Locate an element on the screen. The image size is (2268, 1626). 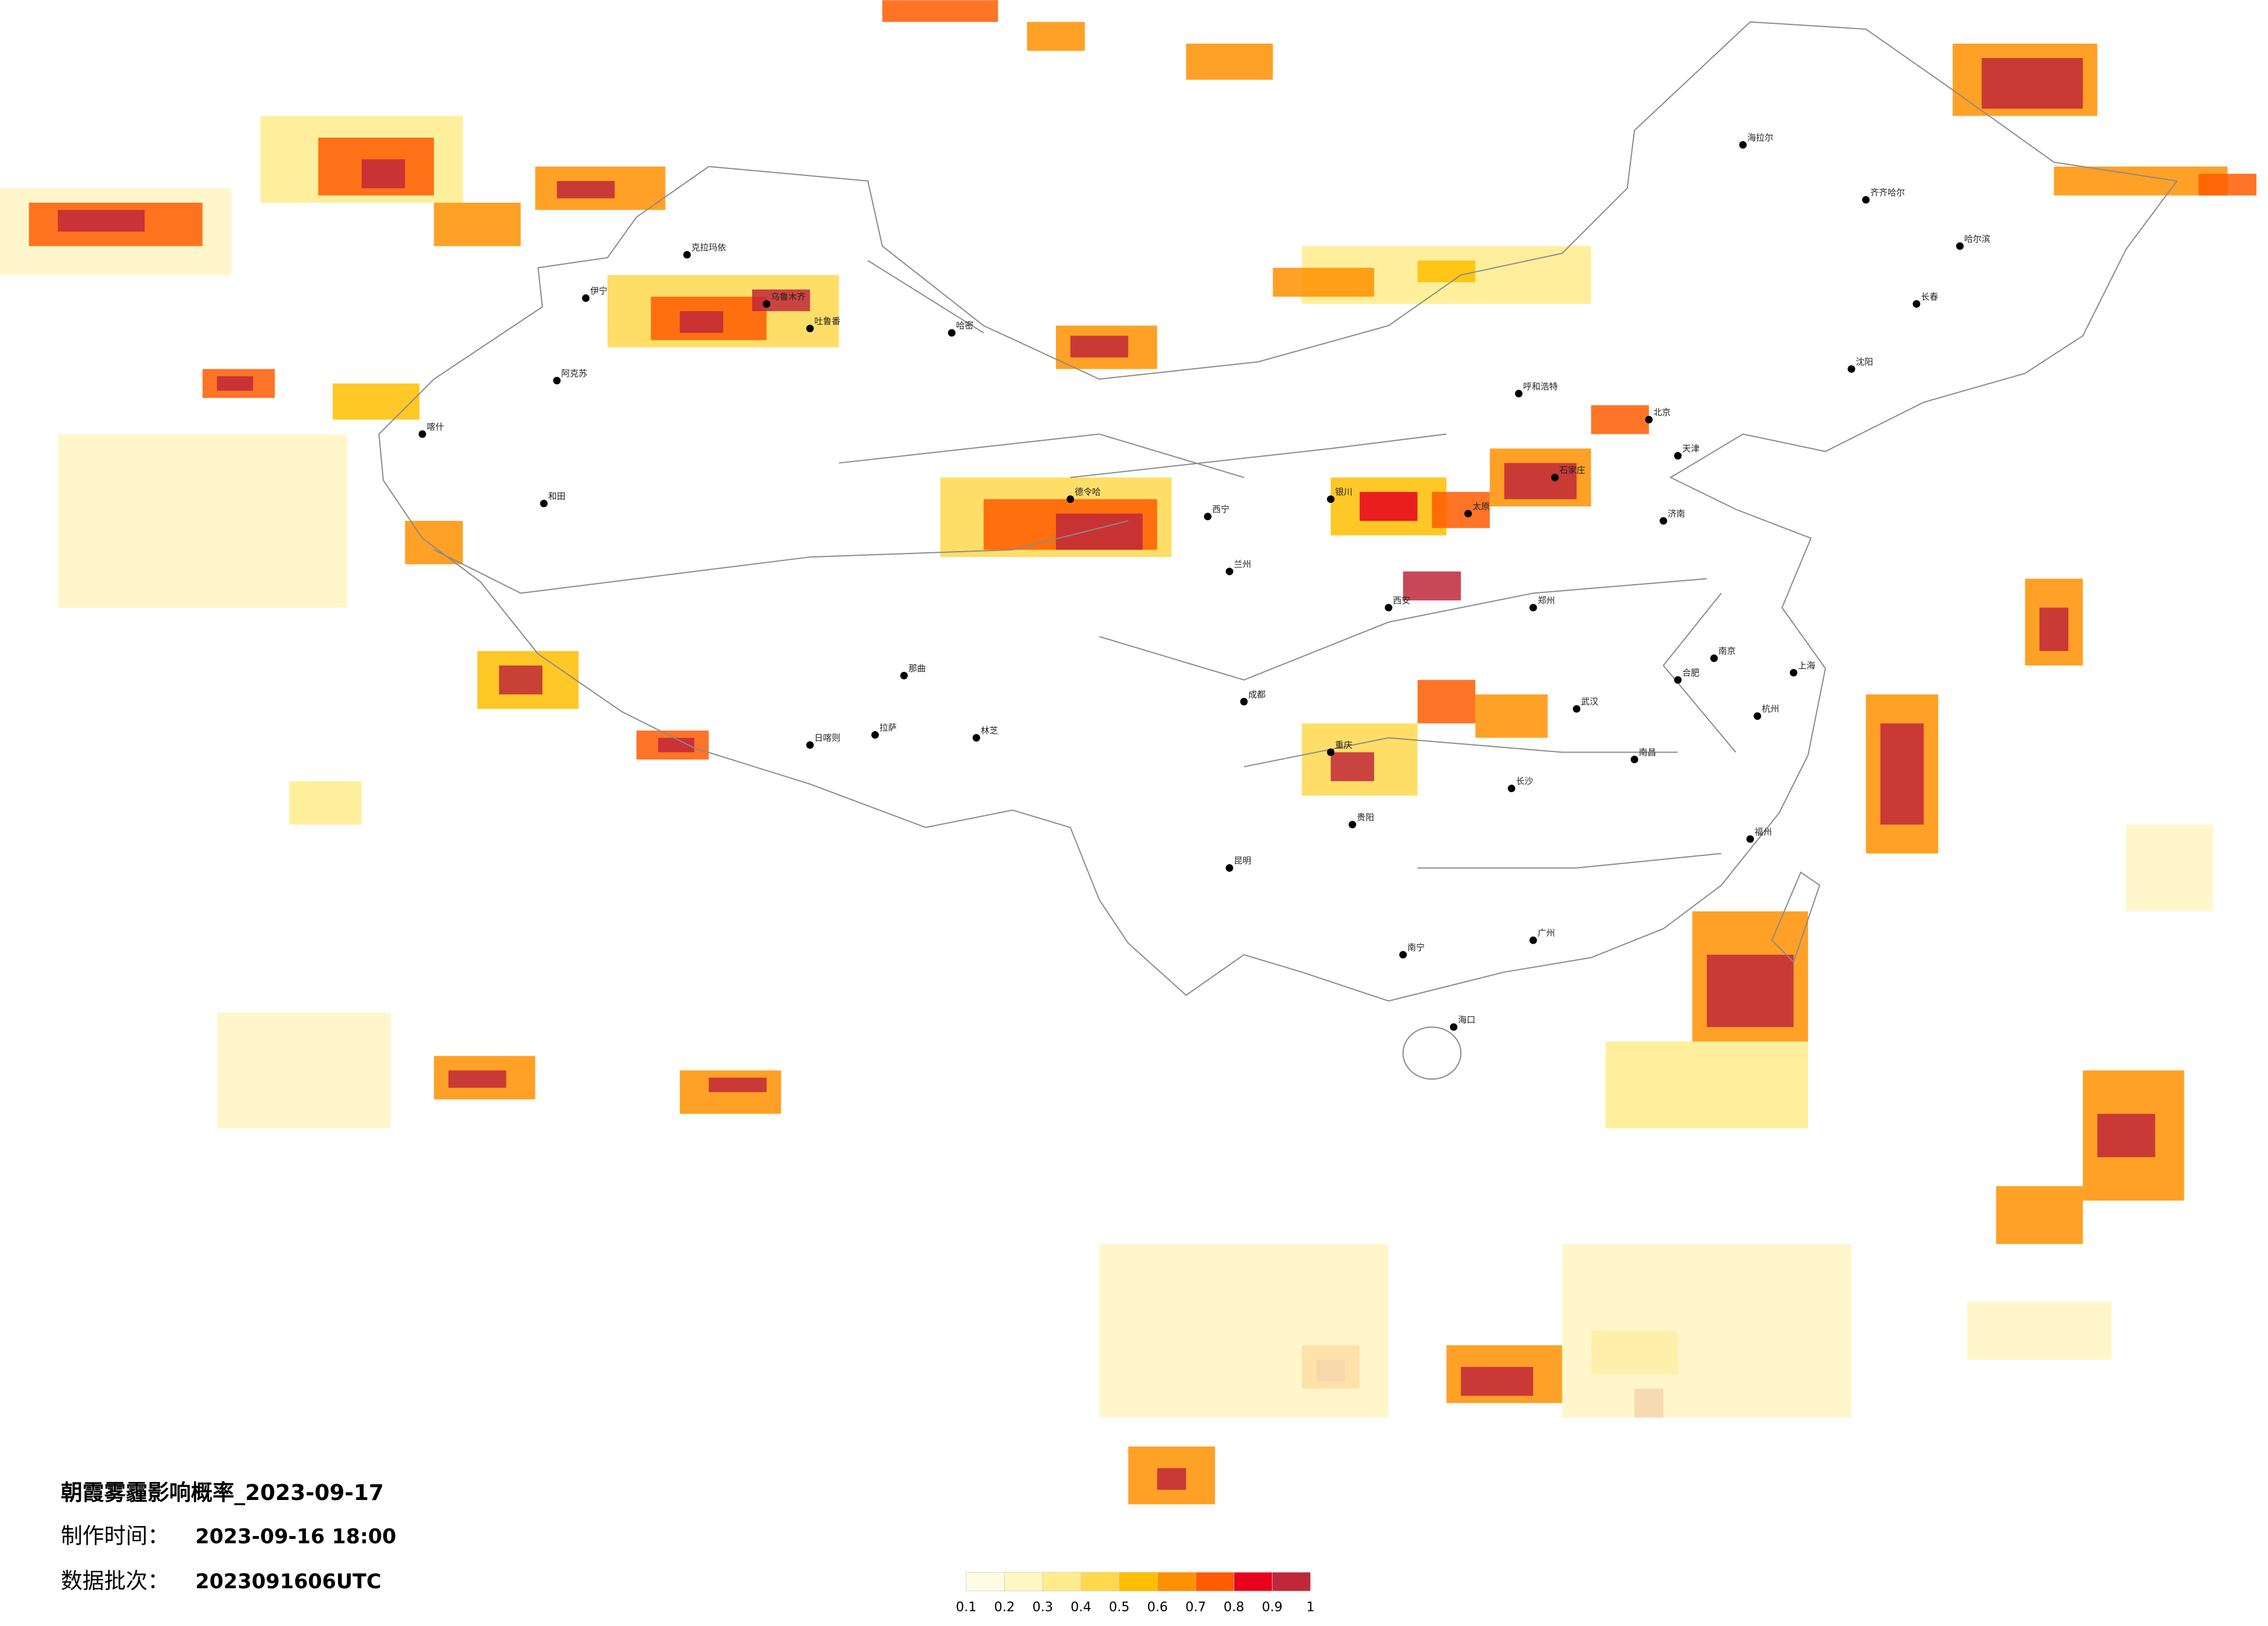
colorbar-tick-label: 0.6 is located at coordinates (1157, 1607).